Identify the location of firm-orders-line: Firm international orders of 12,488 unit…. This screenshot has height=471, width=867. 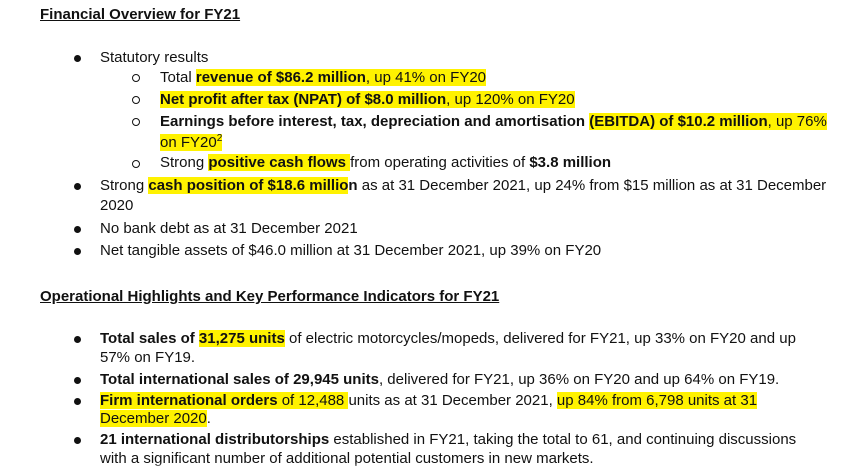
(429, 400).